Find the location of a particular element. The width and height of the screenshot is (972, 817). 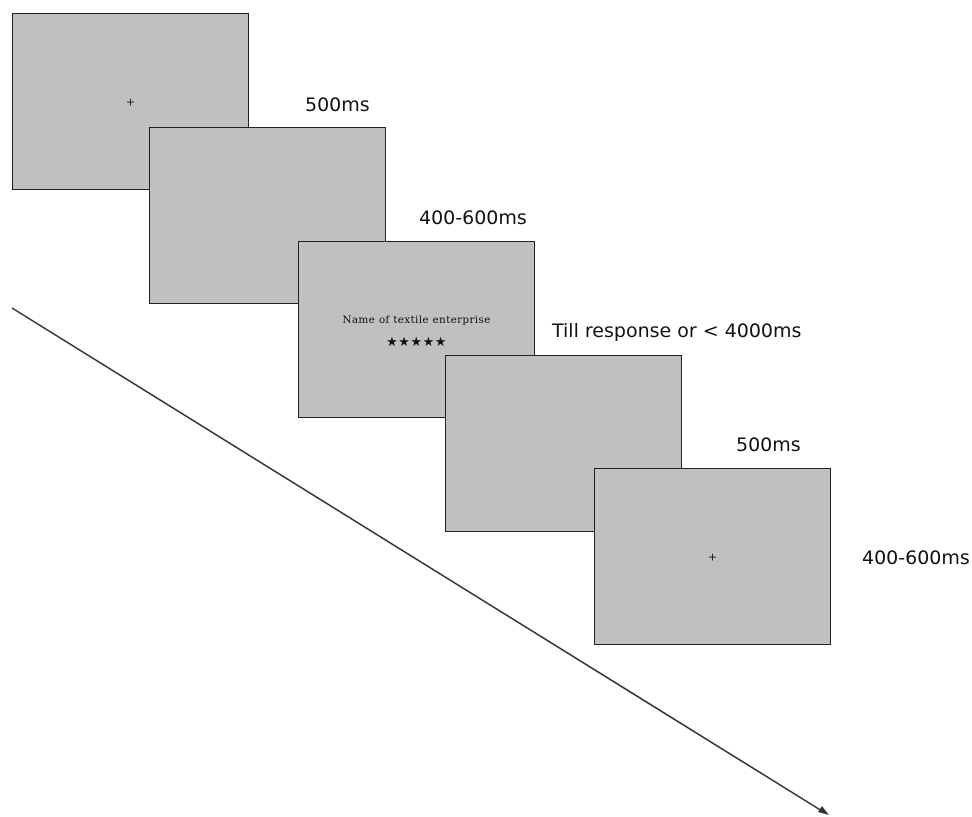

screen-fixation-2: + is located at coordinates (712, 556).